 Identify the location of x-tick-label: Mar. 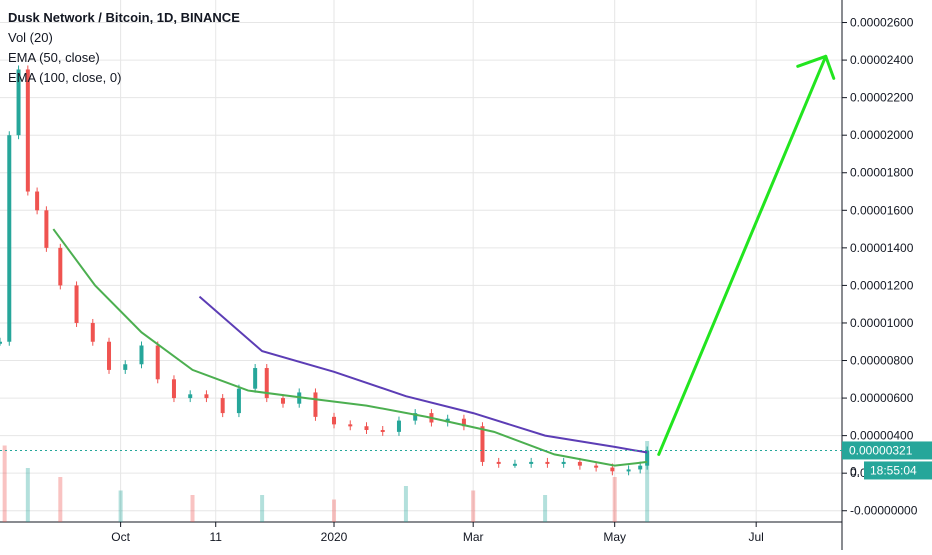
(473, 537).